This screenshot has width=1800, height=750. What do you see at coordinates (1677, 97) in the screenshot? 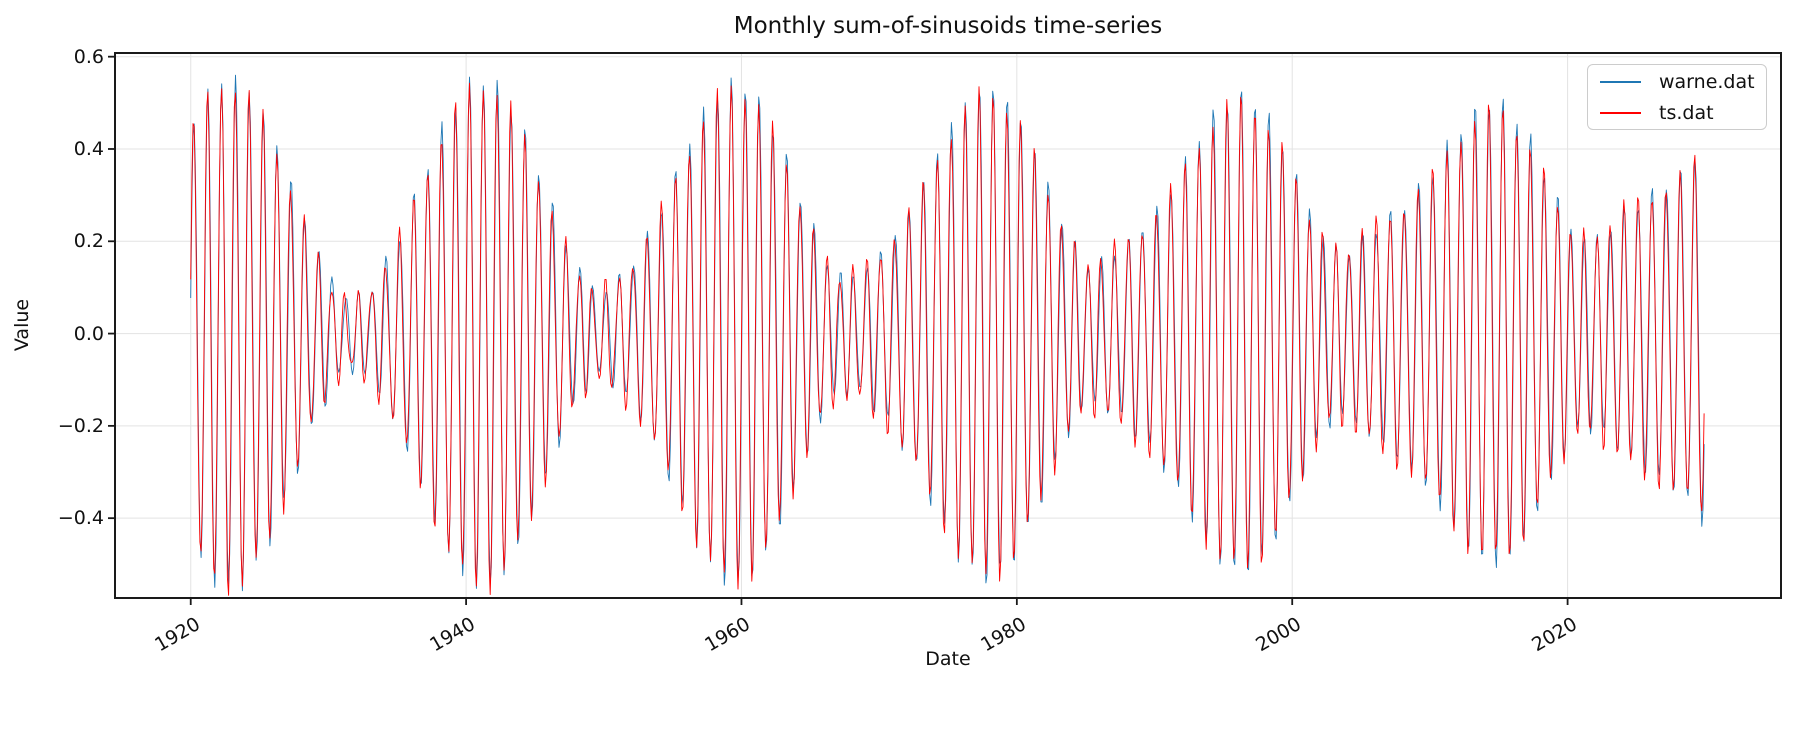
I see `legend: warne.dat ts.dat` at bounding box center [1677, 97].